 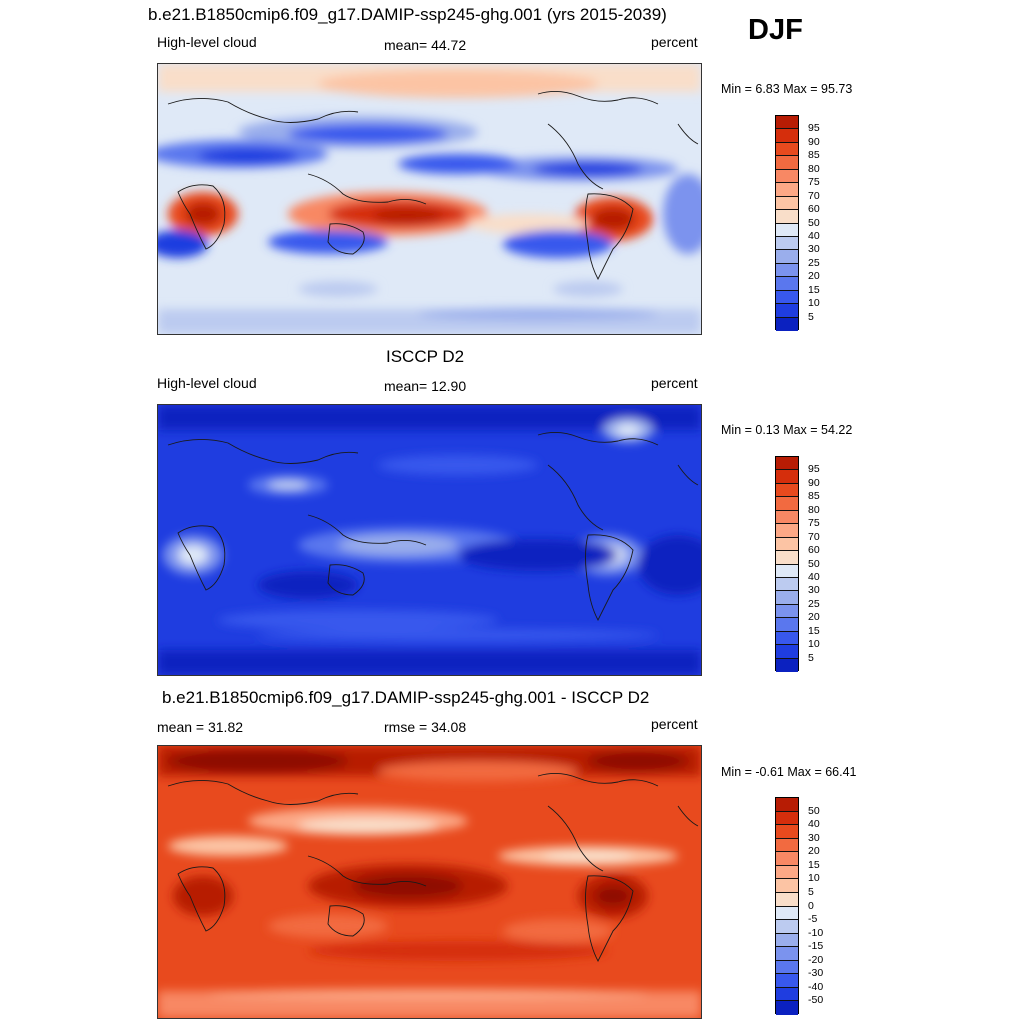 I want to click on panel-model-mean: mean= 44.72, so click(x=425, y=45).